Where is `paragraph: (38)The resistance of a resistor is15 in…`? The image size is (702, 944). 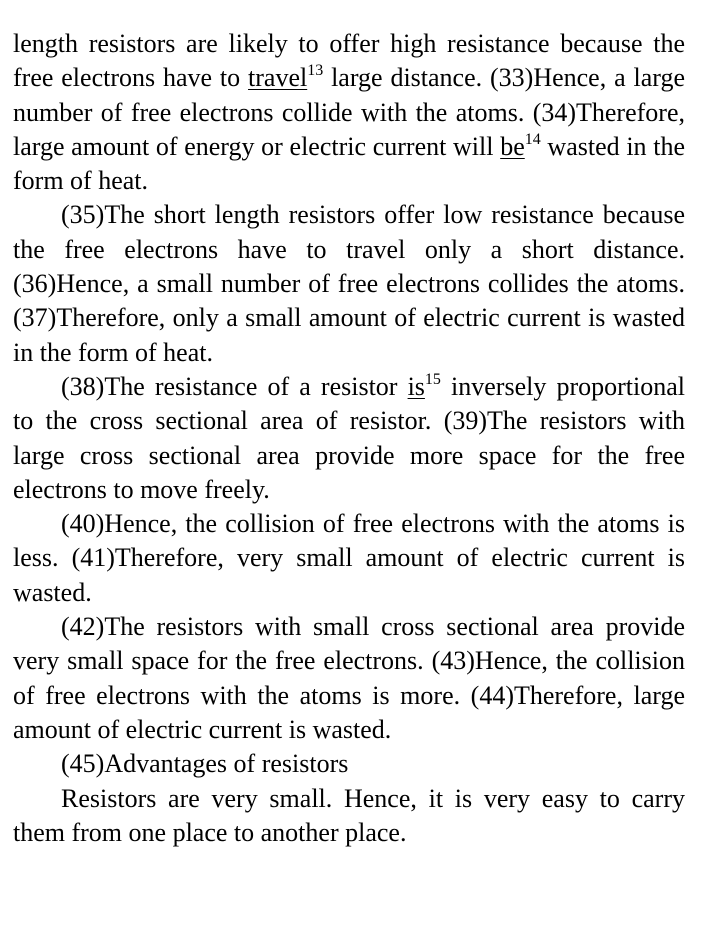
paragraph: (38)The resistance of a resistor is15 in… is located at coordinates (349, 438).